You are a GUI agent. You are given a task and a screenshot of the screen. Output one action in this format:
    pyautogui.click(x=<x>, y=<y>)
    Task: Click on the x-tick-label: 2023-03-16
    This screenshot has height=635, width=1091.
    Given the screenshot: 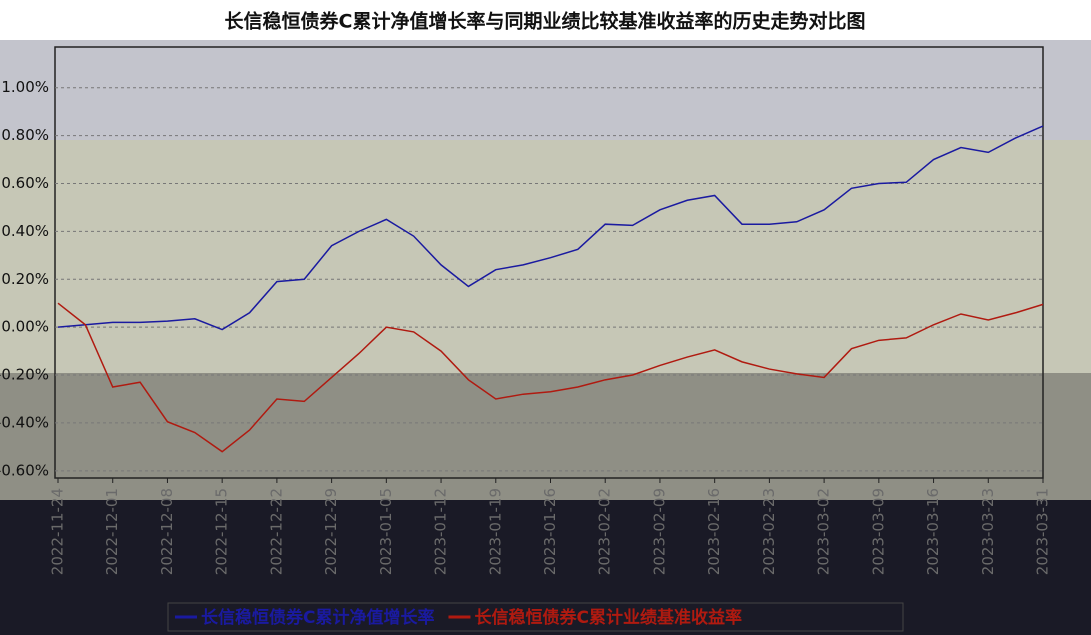 What is the action you would take?
    pyautogui.click(x=933, y=531)
    